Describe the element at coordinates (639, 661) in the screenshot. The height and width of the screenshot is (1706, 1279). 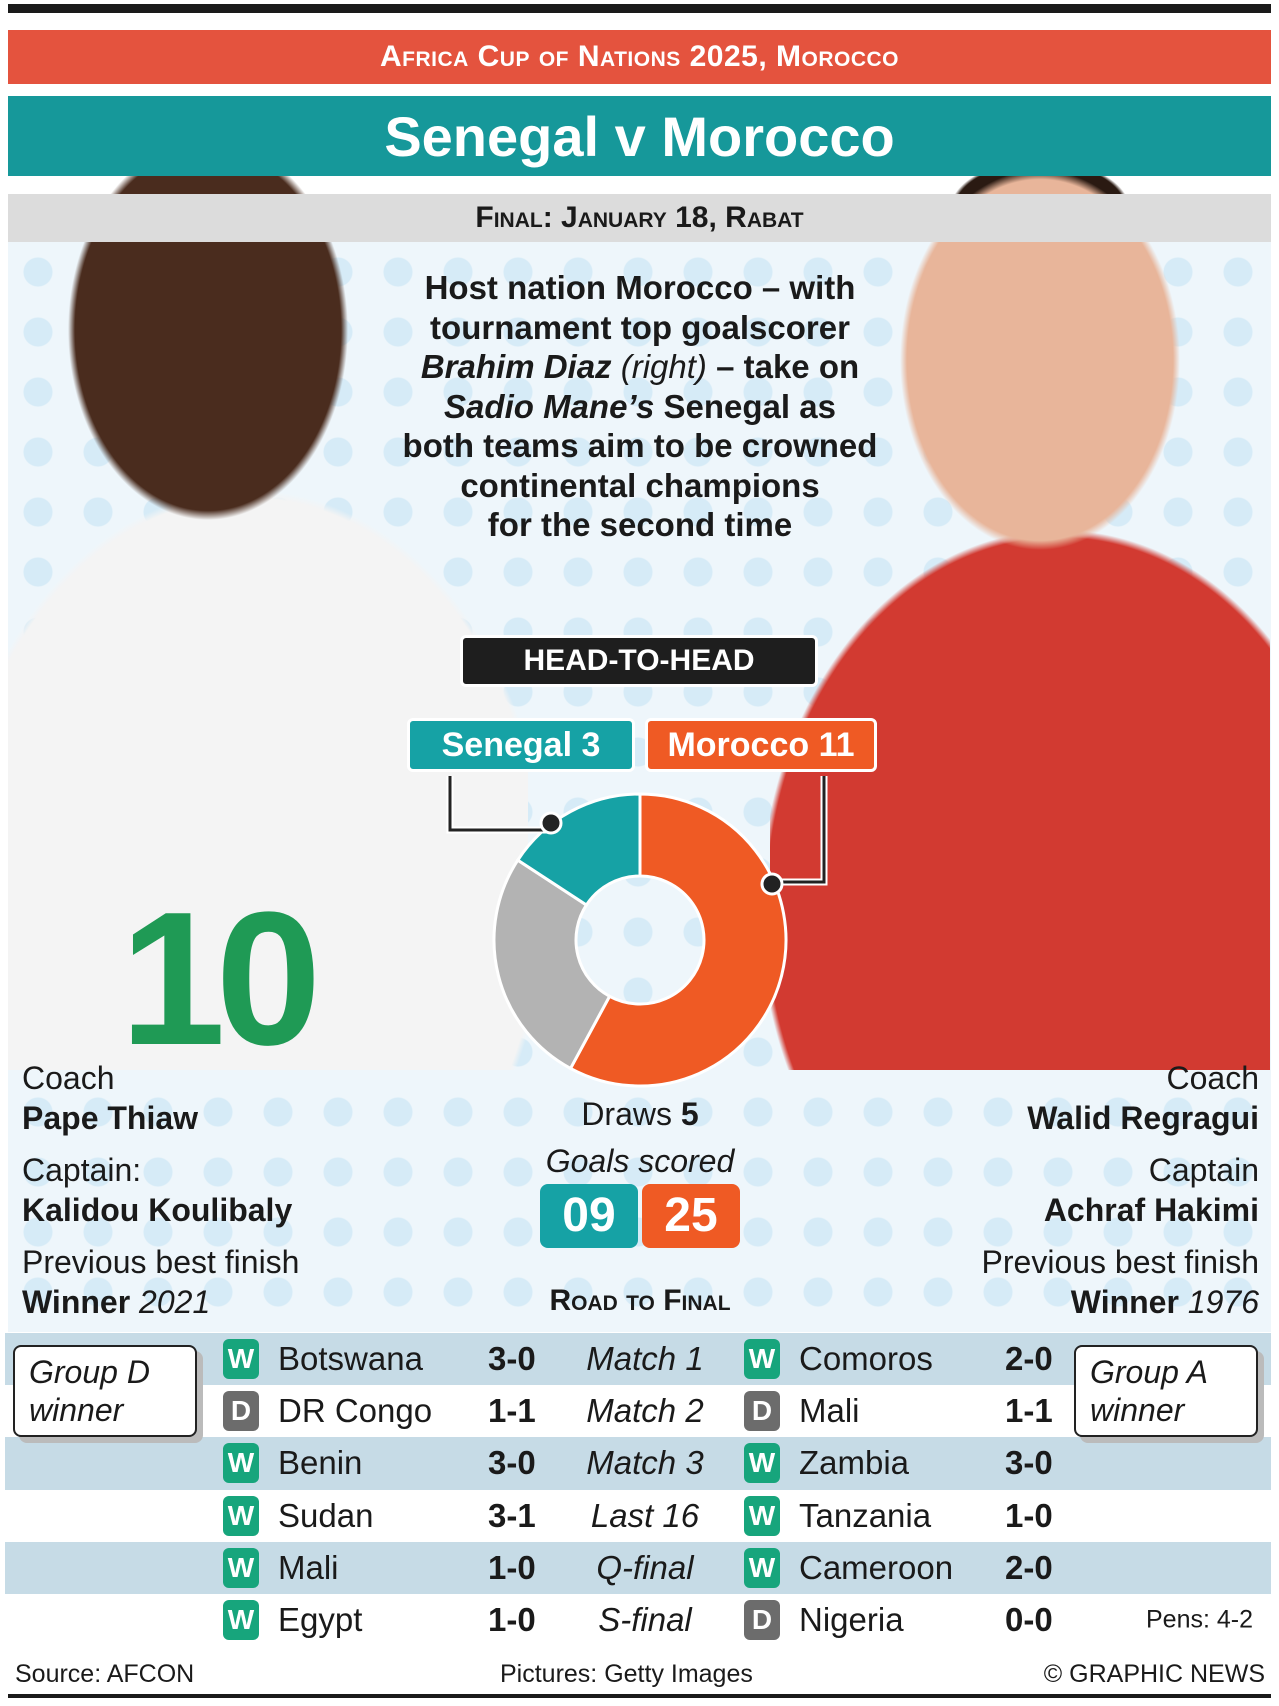
I see `head-to-head-title: HEAD-TO-HEAD` at that location.